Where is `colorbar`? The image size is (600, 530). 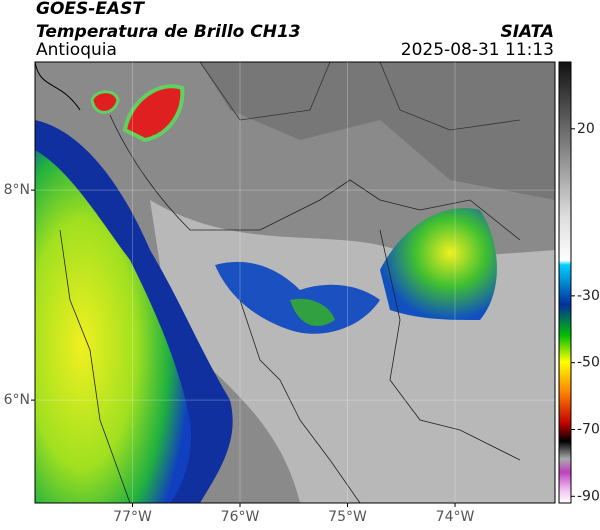 colorbar is located at coordinates (565, 282).